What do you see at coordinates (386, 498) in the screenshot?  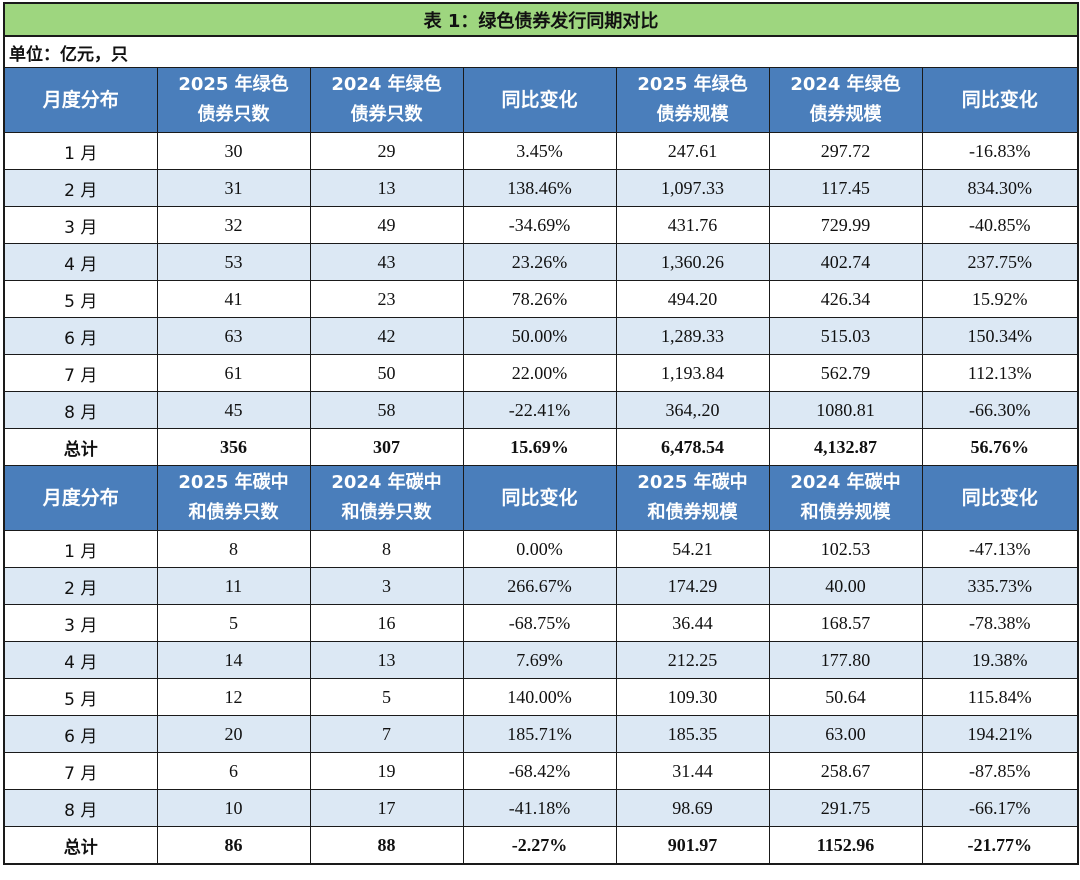 I see `carbon-neutral-bond-header-cell: 2024 年碳中 和债券只数` at bounding box center [386, 498].